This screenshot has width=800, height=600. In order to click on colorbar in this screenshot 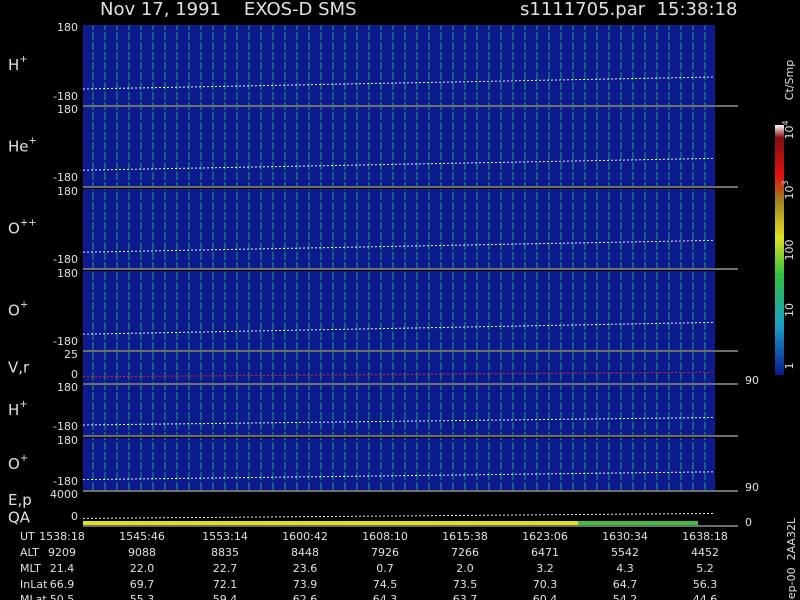, I will do `click(779, 250)`.